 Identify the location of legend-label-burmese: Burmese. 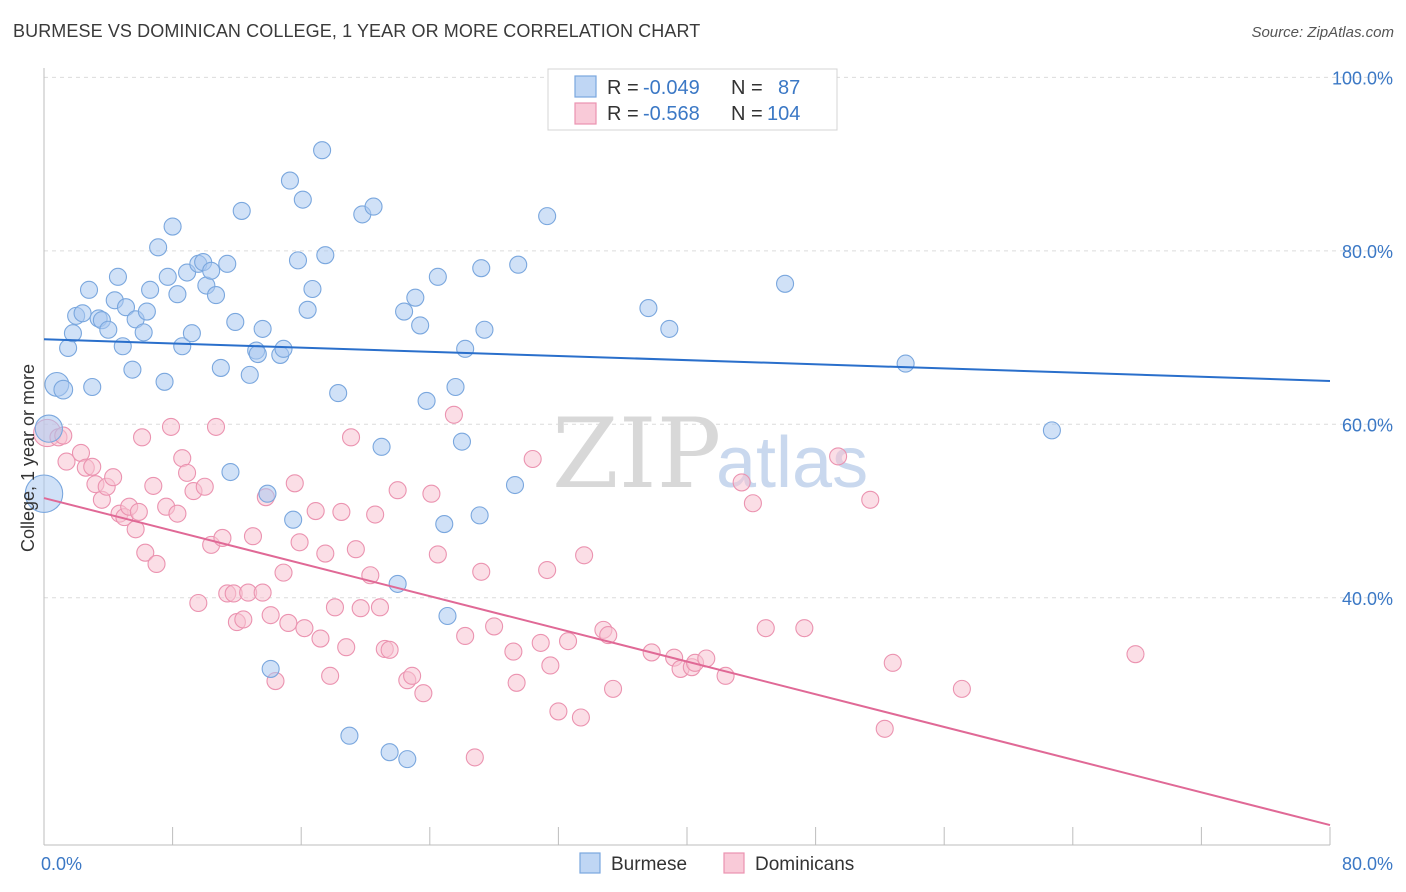
(649, 864).